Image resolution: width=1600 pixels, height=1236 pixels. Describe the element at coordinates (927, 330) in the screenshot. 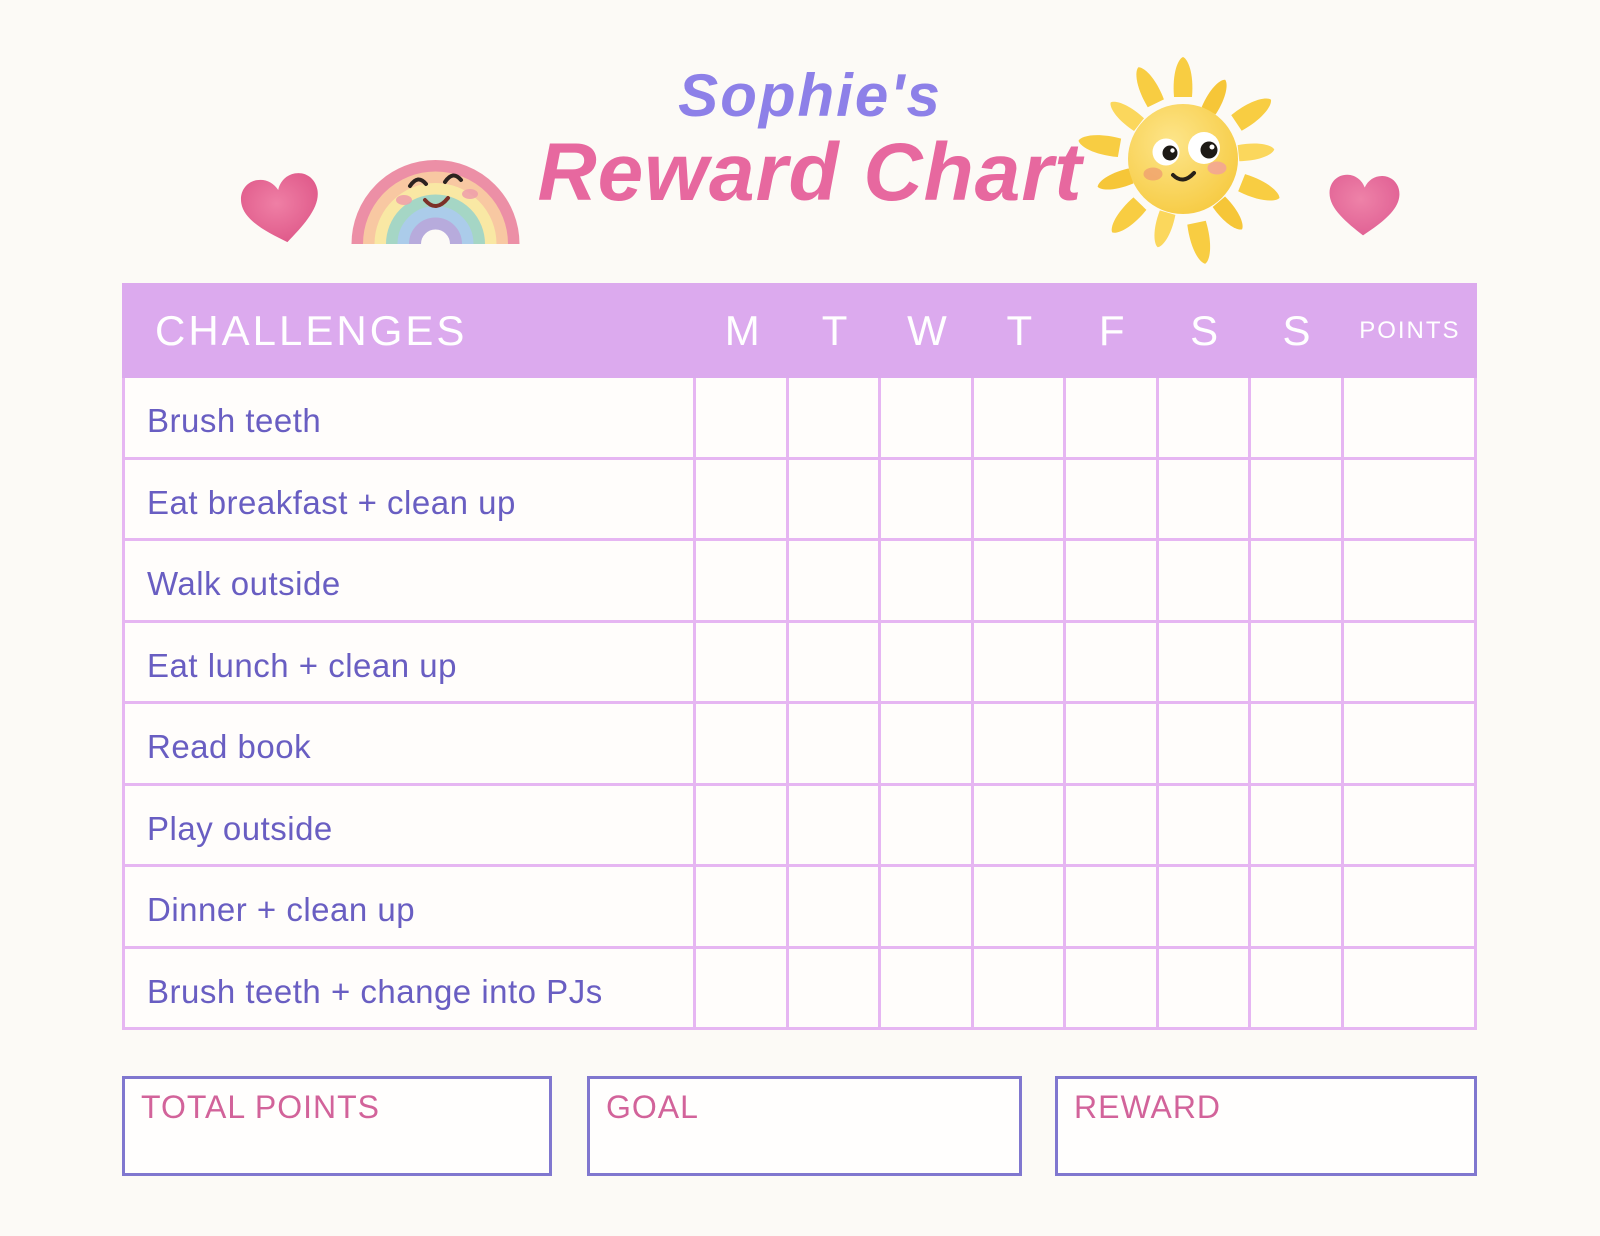

I see `day-header-wednesday: W` at that location.